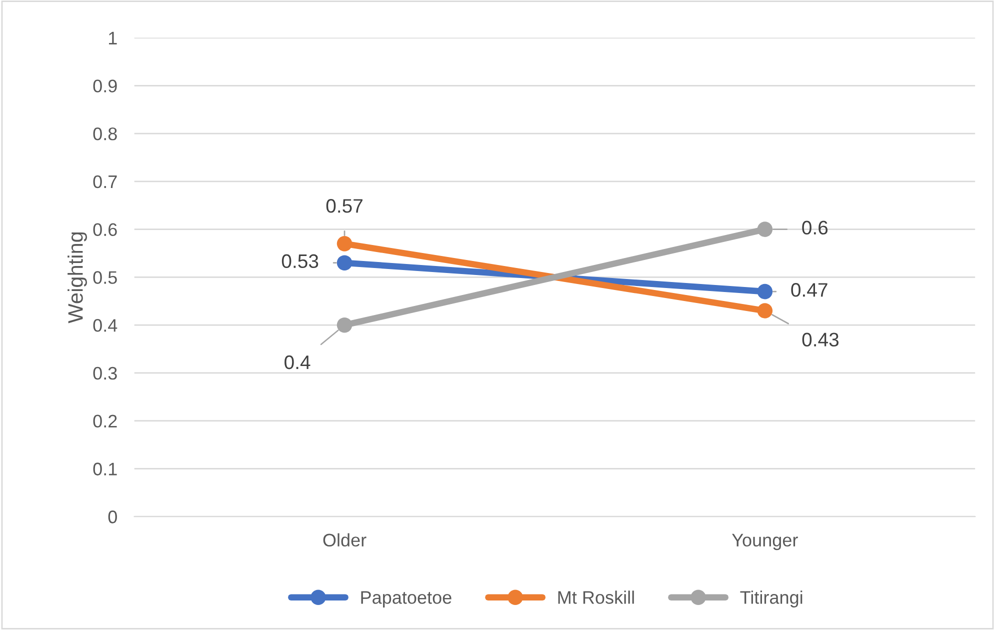 This screenshot has width=995, height=630. Describe the element at coordinates (344, 540) in the screenshot. I see `x-tick-label: Older` at that location.